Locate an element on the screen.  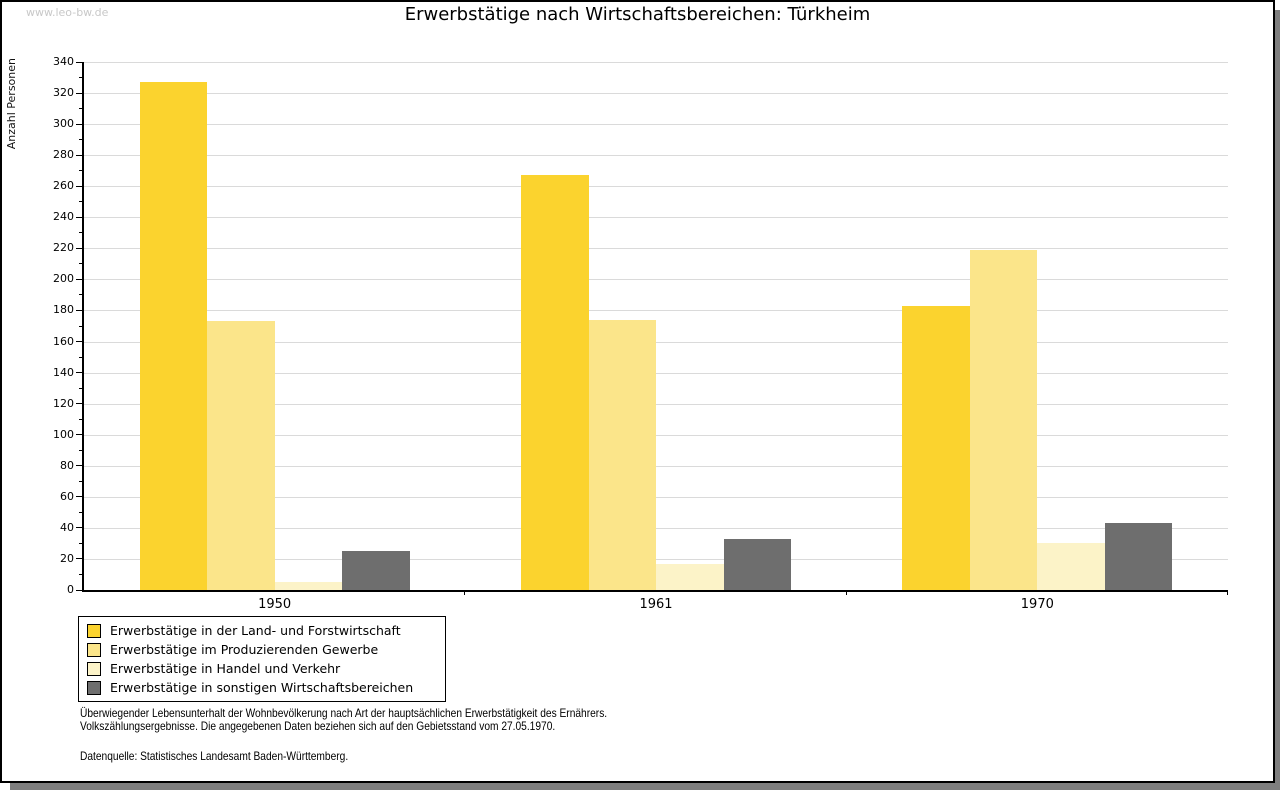
y-axis-label: Anzahl Personen is located at coordinates (11, 104).